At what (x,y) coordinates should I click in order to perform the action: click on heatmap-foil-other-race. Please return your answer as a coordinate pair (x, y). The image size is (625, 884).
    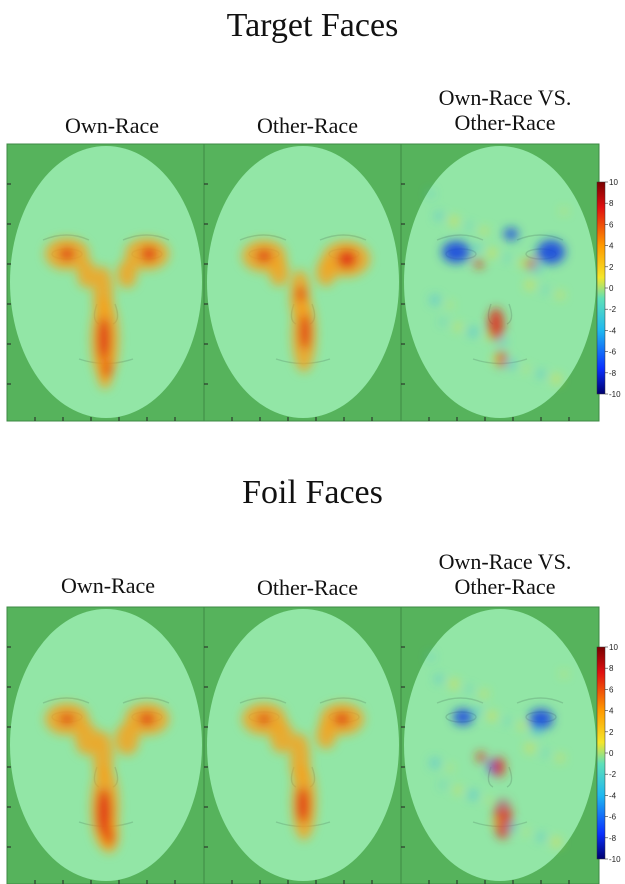
    Looking at the image, I should click on (303, 745).